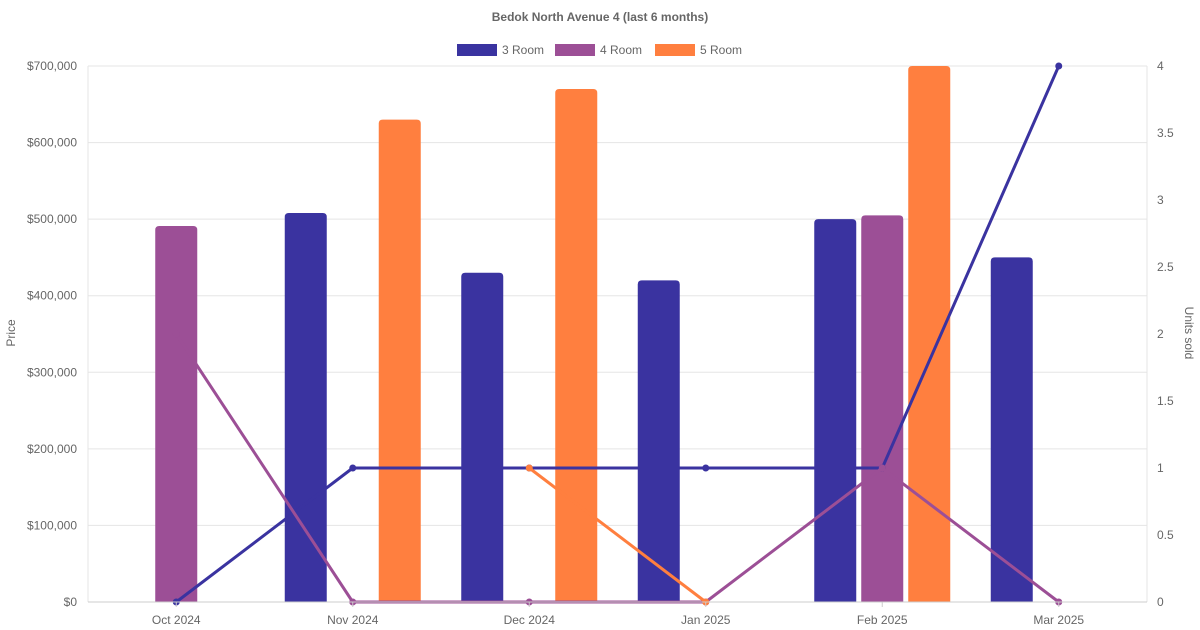  What do you see at coordinates (1165, 401) in the screenshot?
I see `y2-tick-label: 1.5` at bounding box center [1165, 401].